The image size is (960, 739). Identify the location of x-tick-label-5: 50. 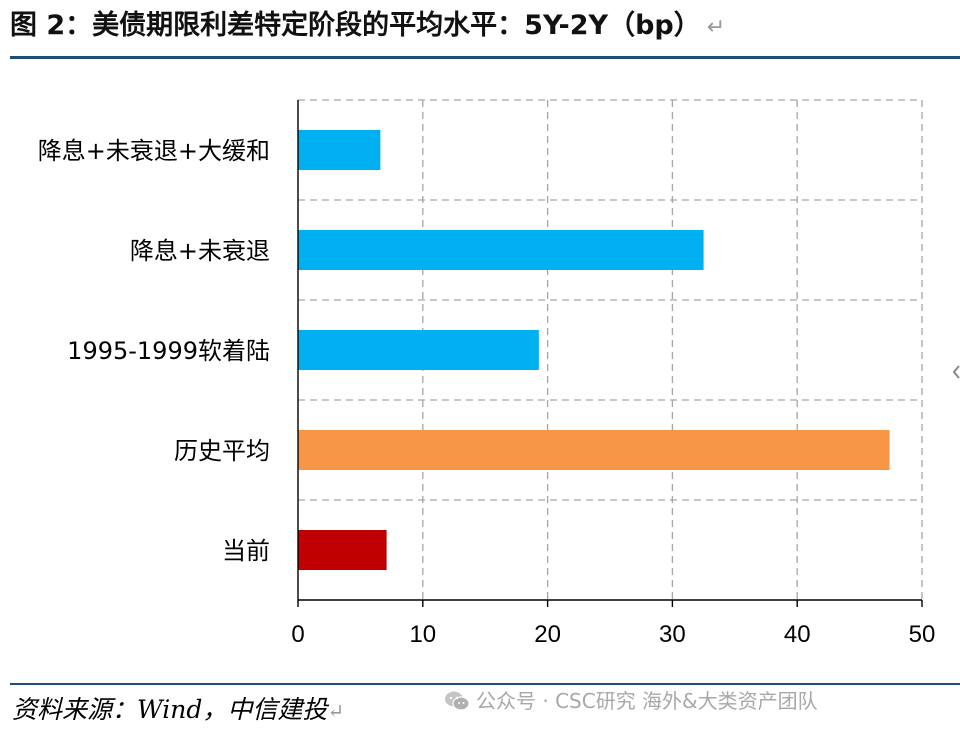
(922, 634).